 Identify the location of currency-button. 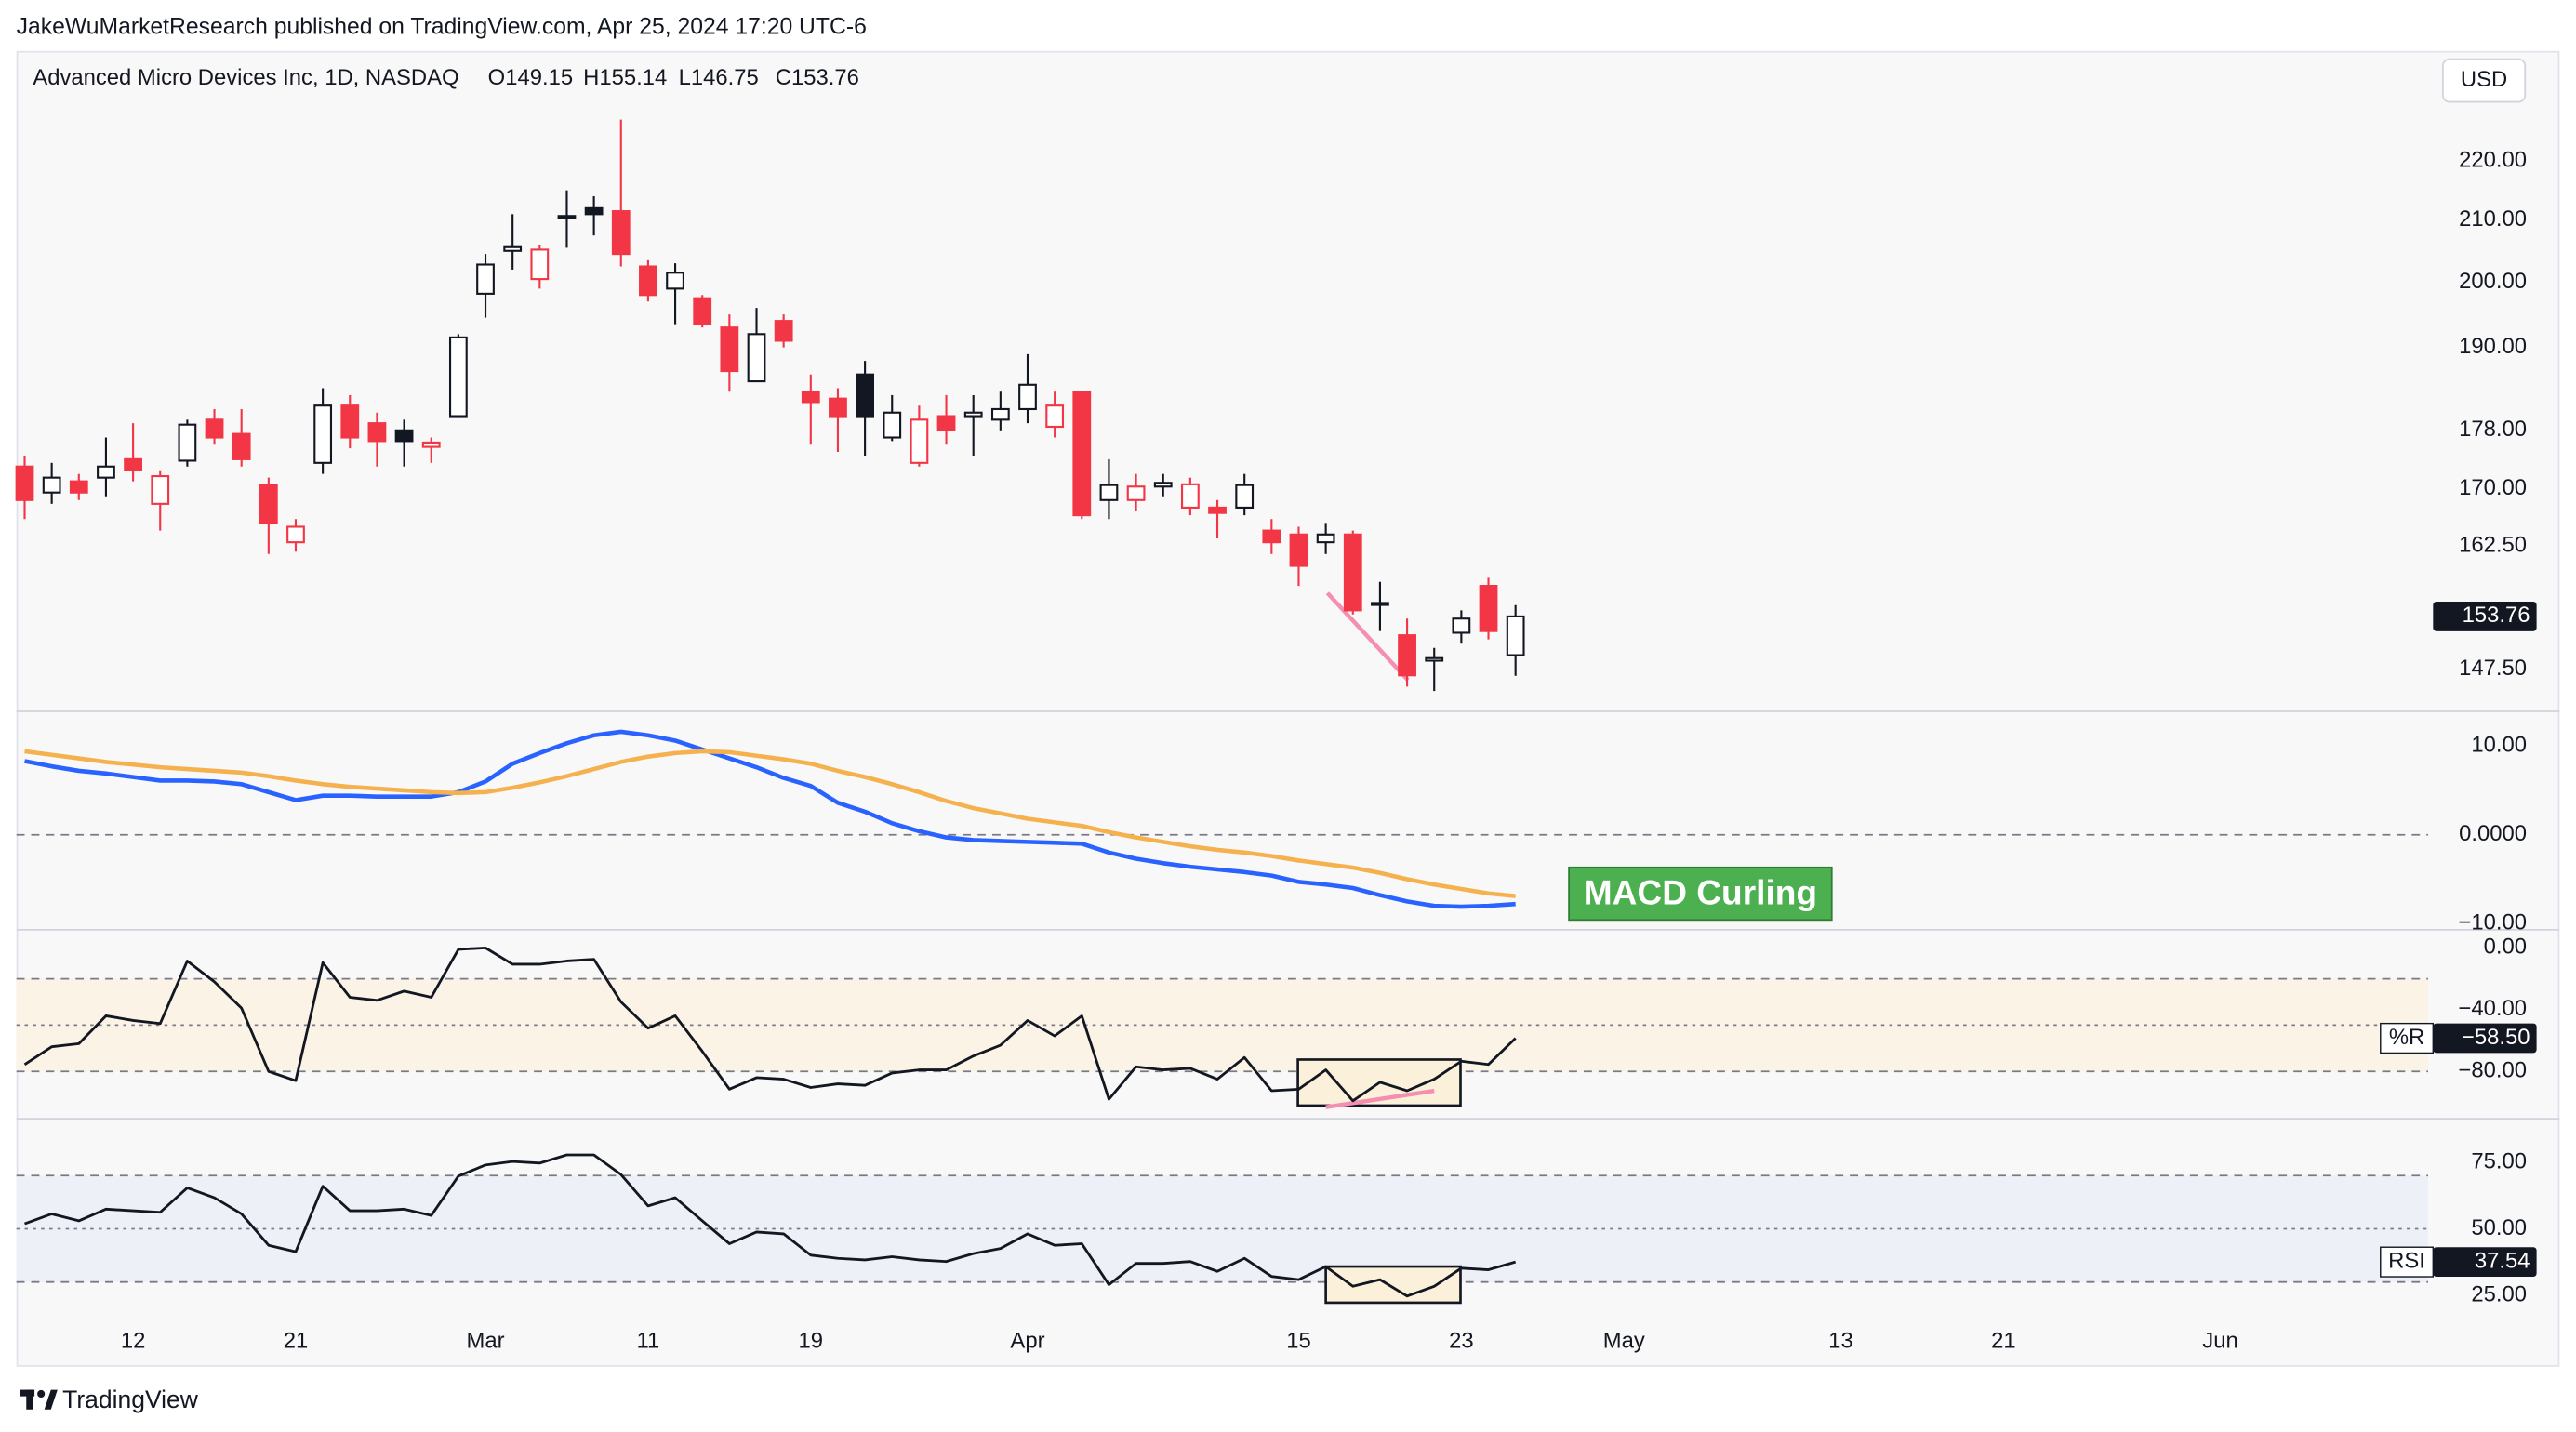
(2484, 80).